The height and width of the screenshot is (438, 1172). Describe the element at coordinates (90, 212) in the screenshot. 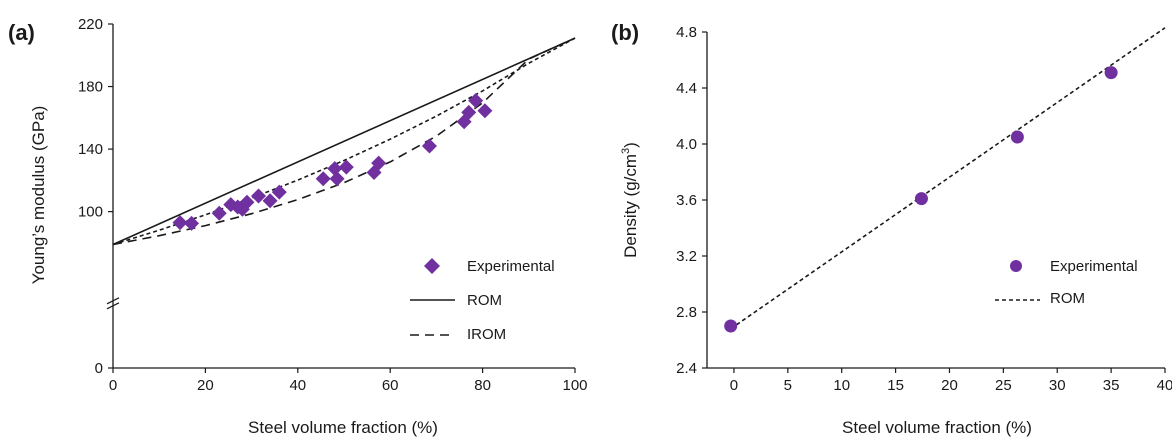

I see `panel-a-y-tick-label: 100` at that location.